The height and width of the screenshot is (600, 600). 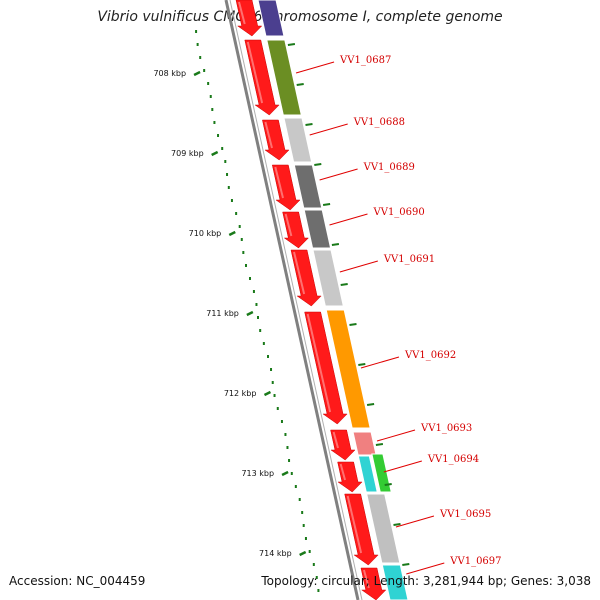 What do you see at coordinates (275, 553) in the screenshot?
I see `tick-label: 714 kbp` at bounding box center [275, 553].